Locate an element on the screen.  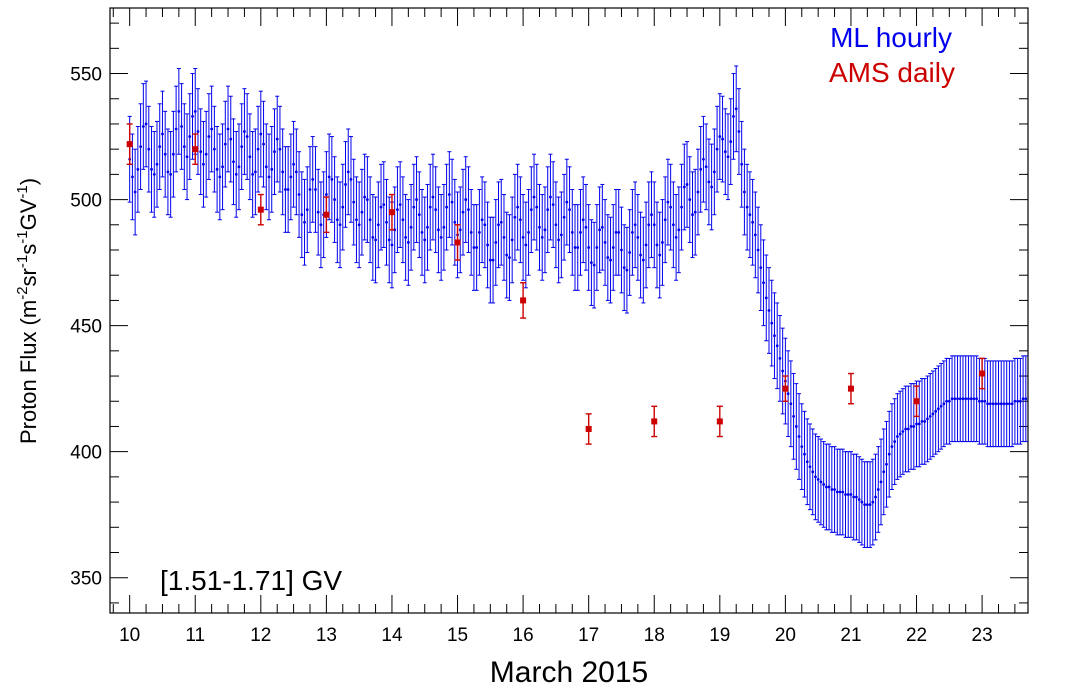
y-axis-title-suffix: ) is located at coordinates (28, 181).